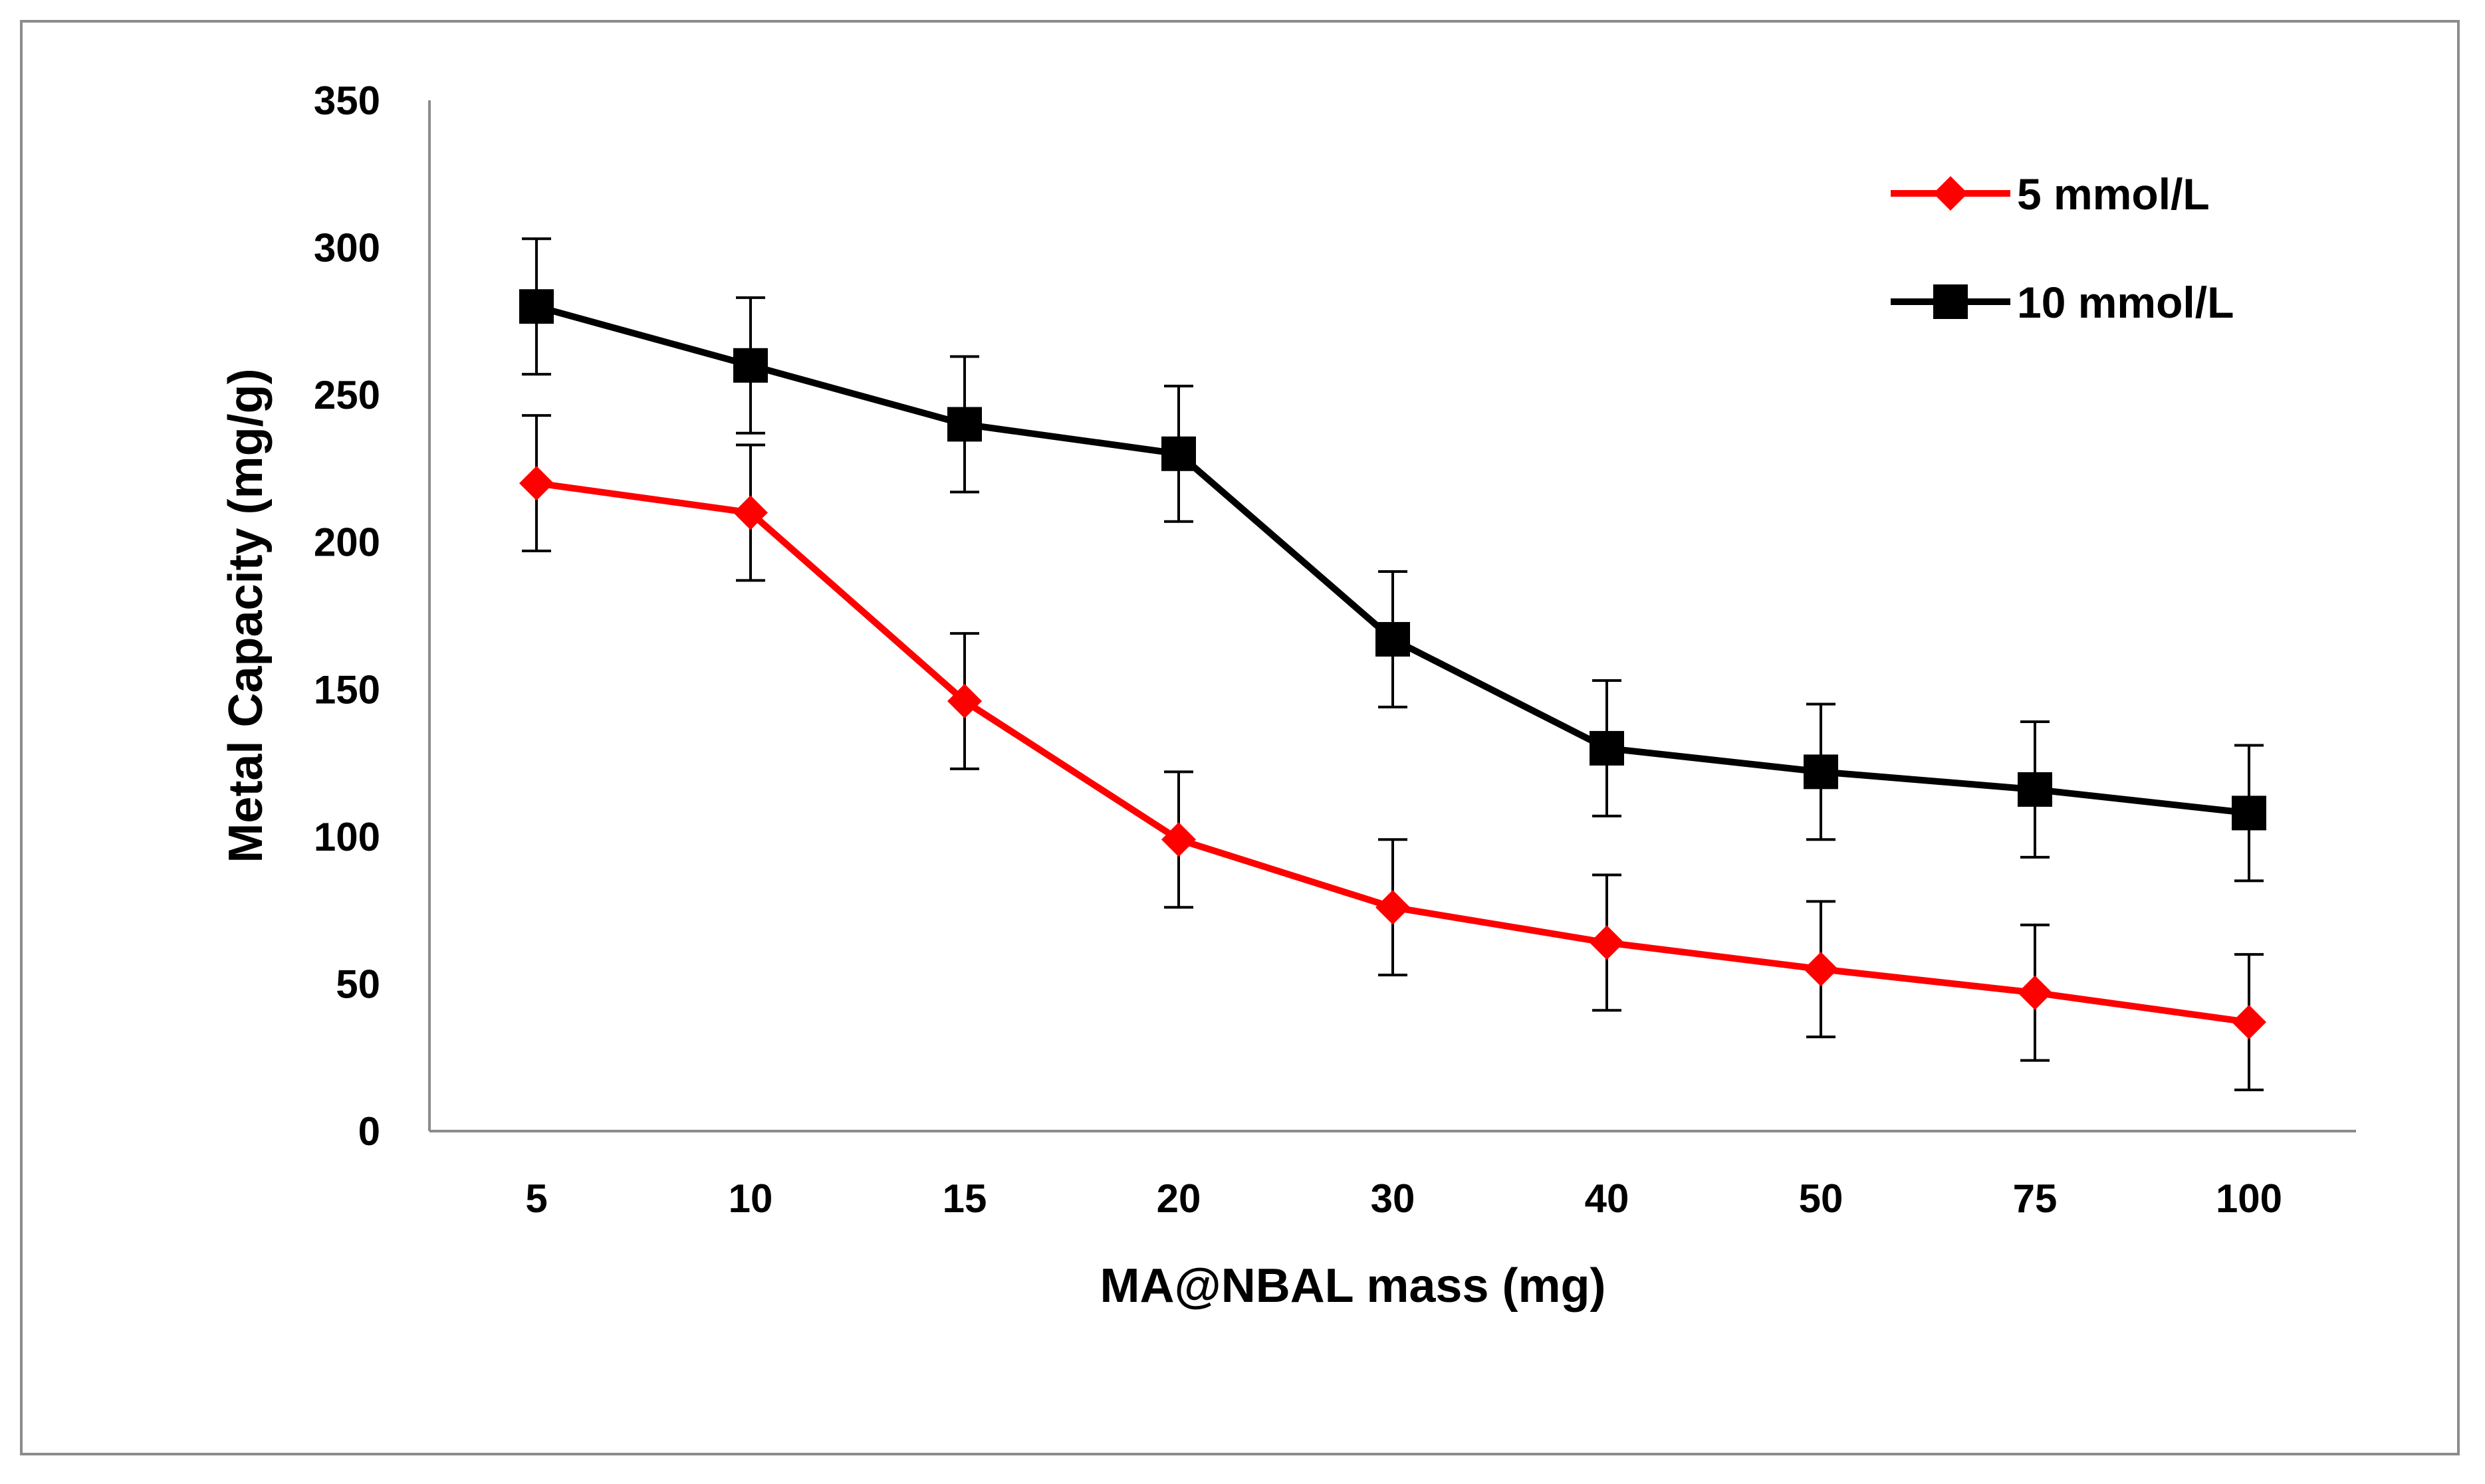 This screenshot has height=1484, width=2485. I want to click on x-tick-label: 75, so click(2035, 1198).